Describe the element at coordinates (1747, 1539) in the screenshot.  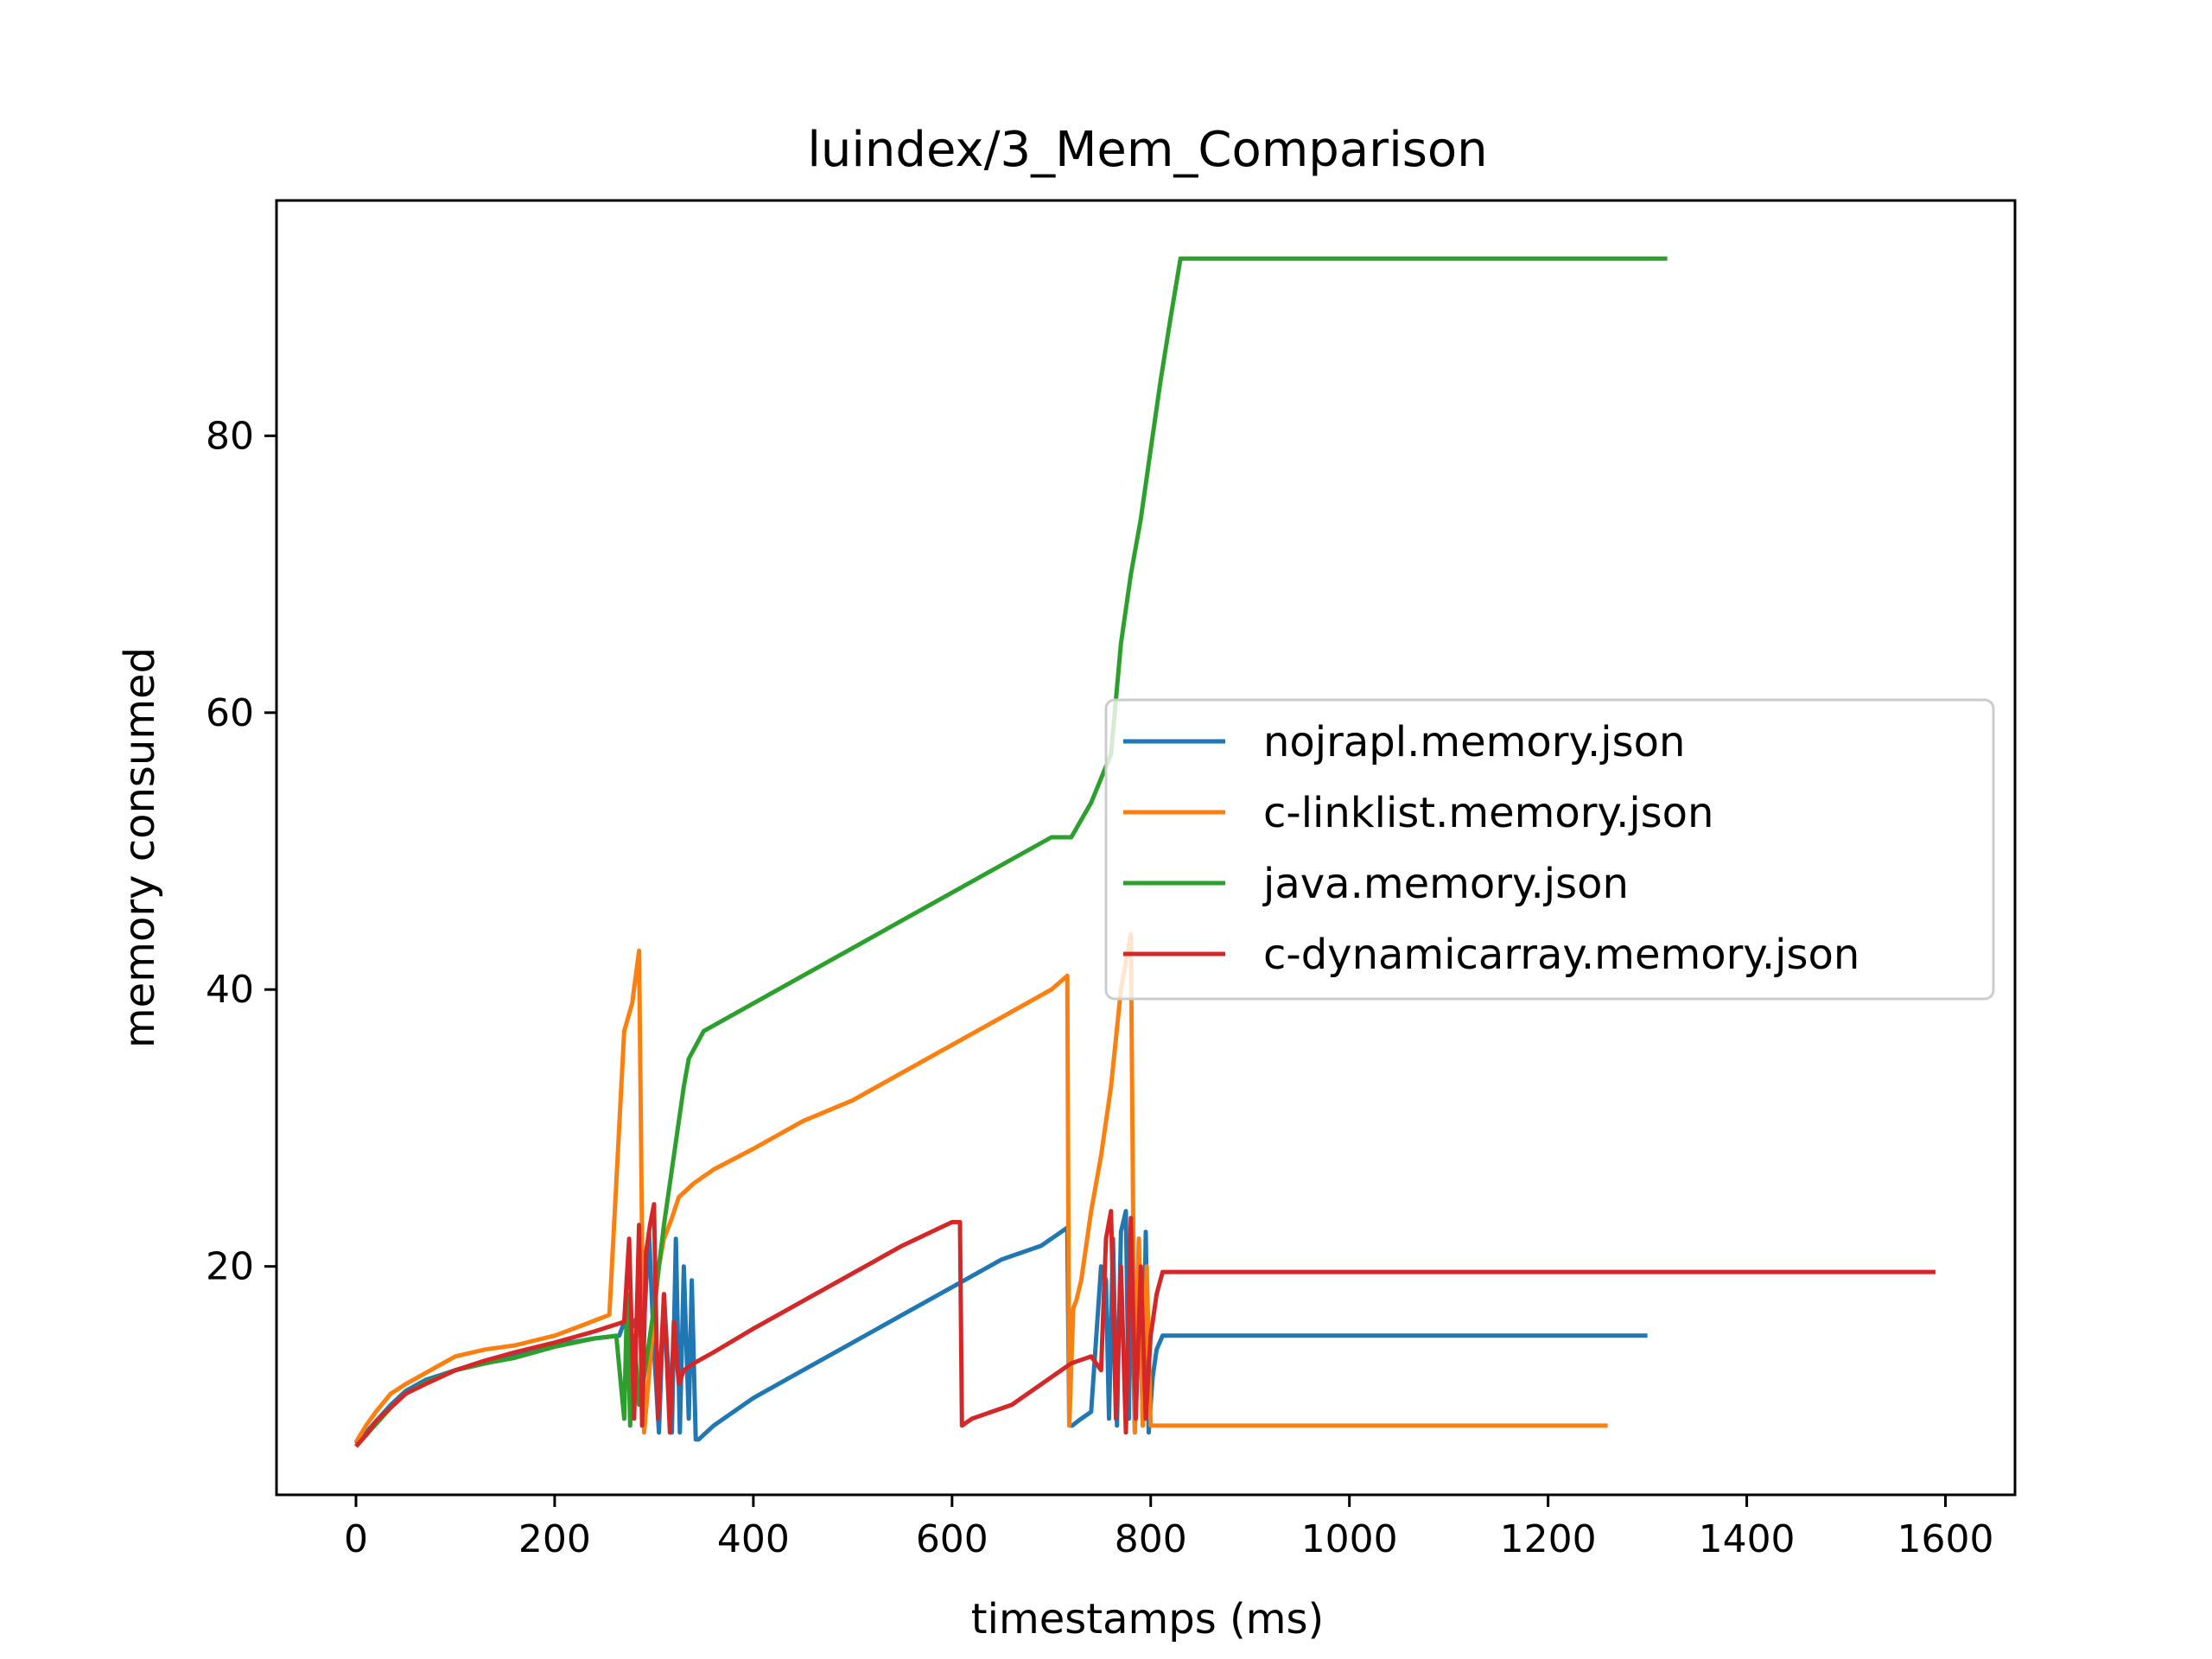
I see `x-tick-label: 1400` at that location.